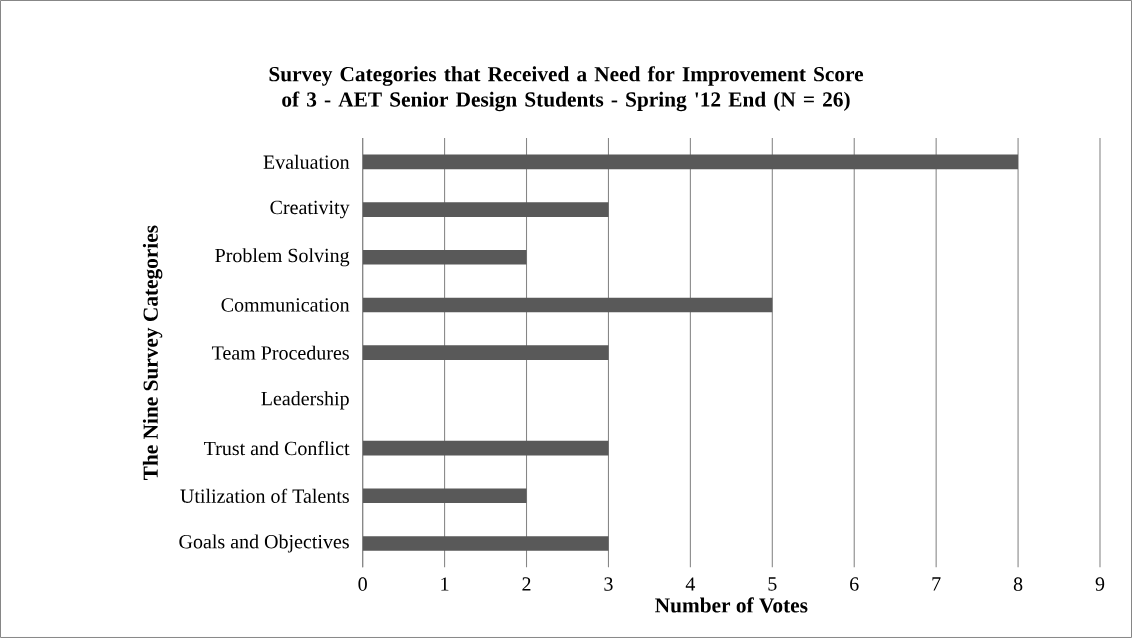 The height and width of the screenshot is (638, 1132). Describe the element at coordinates (264, 495) in the screenshot. I see `y-tick-label: Utilization of Talents` at that location.